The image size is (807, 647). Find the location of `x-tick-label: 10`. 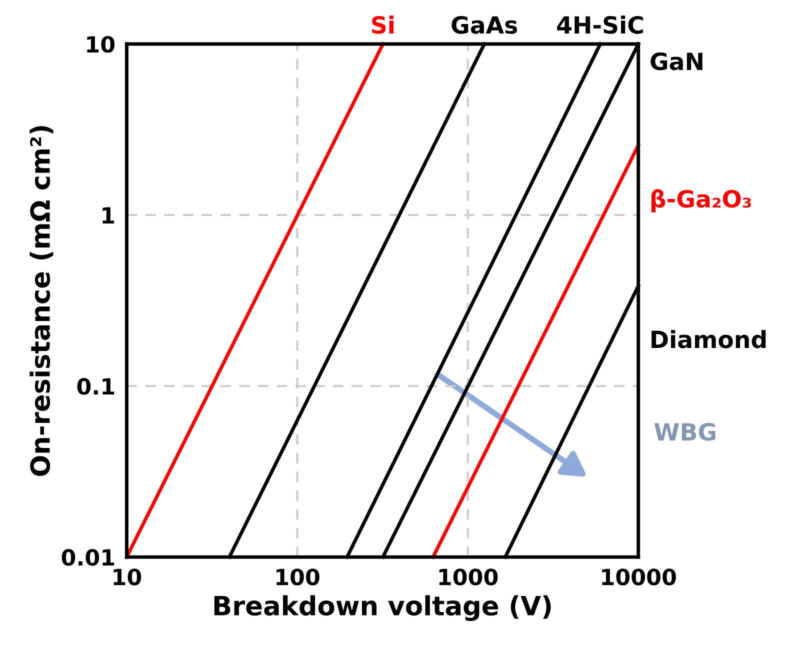

x-tick-label: 10 is located at coordinates (128, 577).